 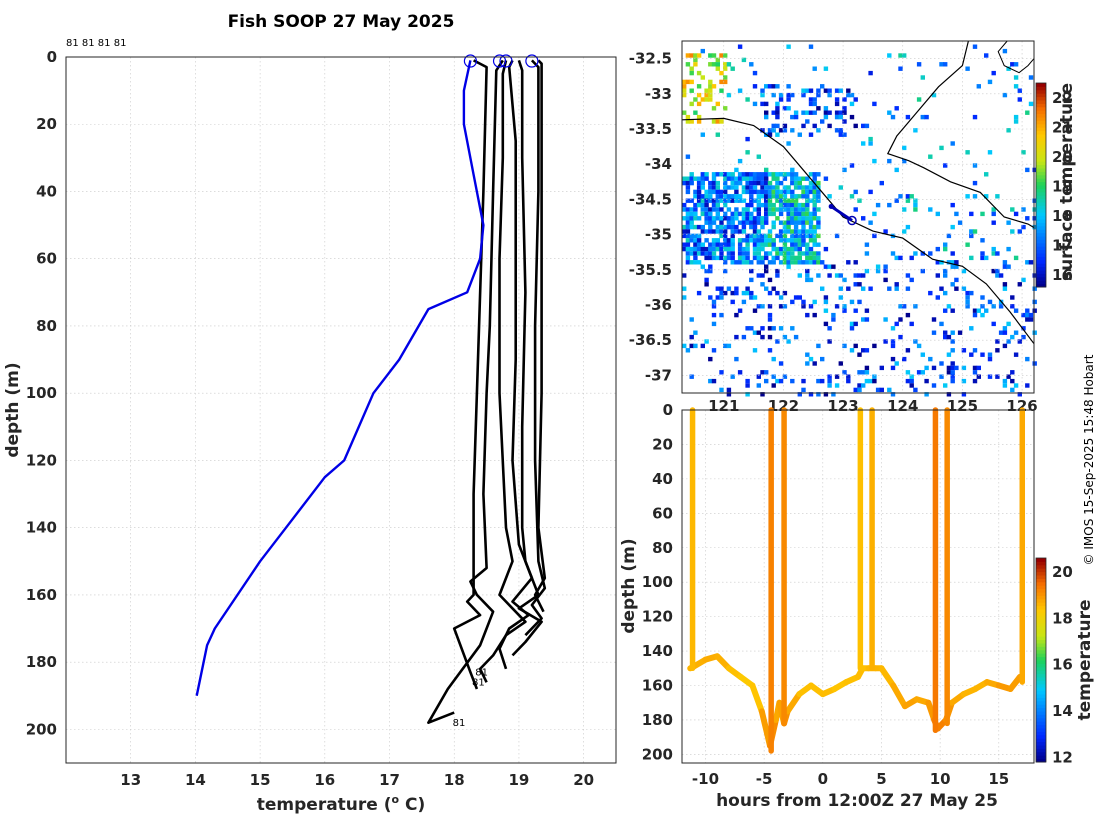 What do you see at coordinates (859, 220) in the screenshot?
I see `sst-pixels` at bounding box center [859, 220].